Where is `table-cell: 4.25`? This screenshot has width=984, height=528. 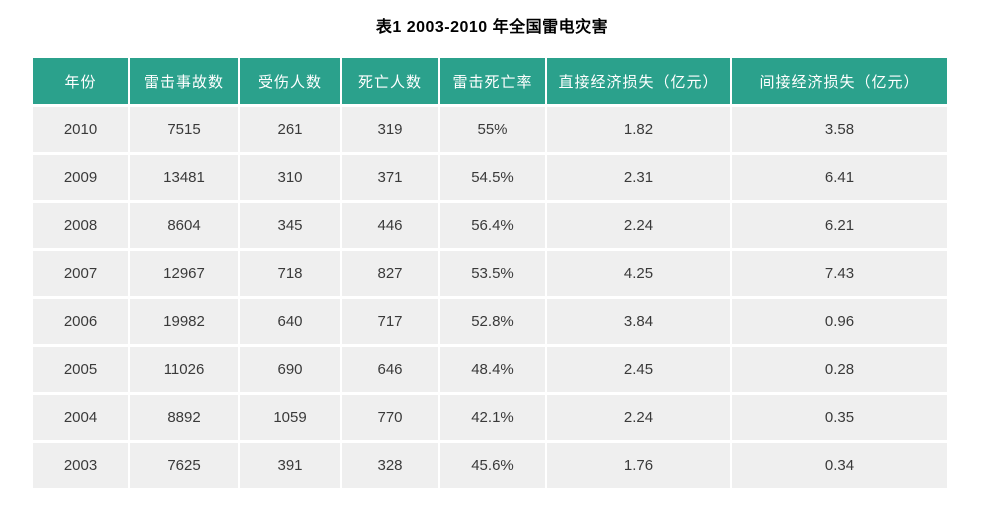 table-cell: 4.25 is located at coordinates (638, 273).